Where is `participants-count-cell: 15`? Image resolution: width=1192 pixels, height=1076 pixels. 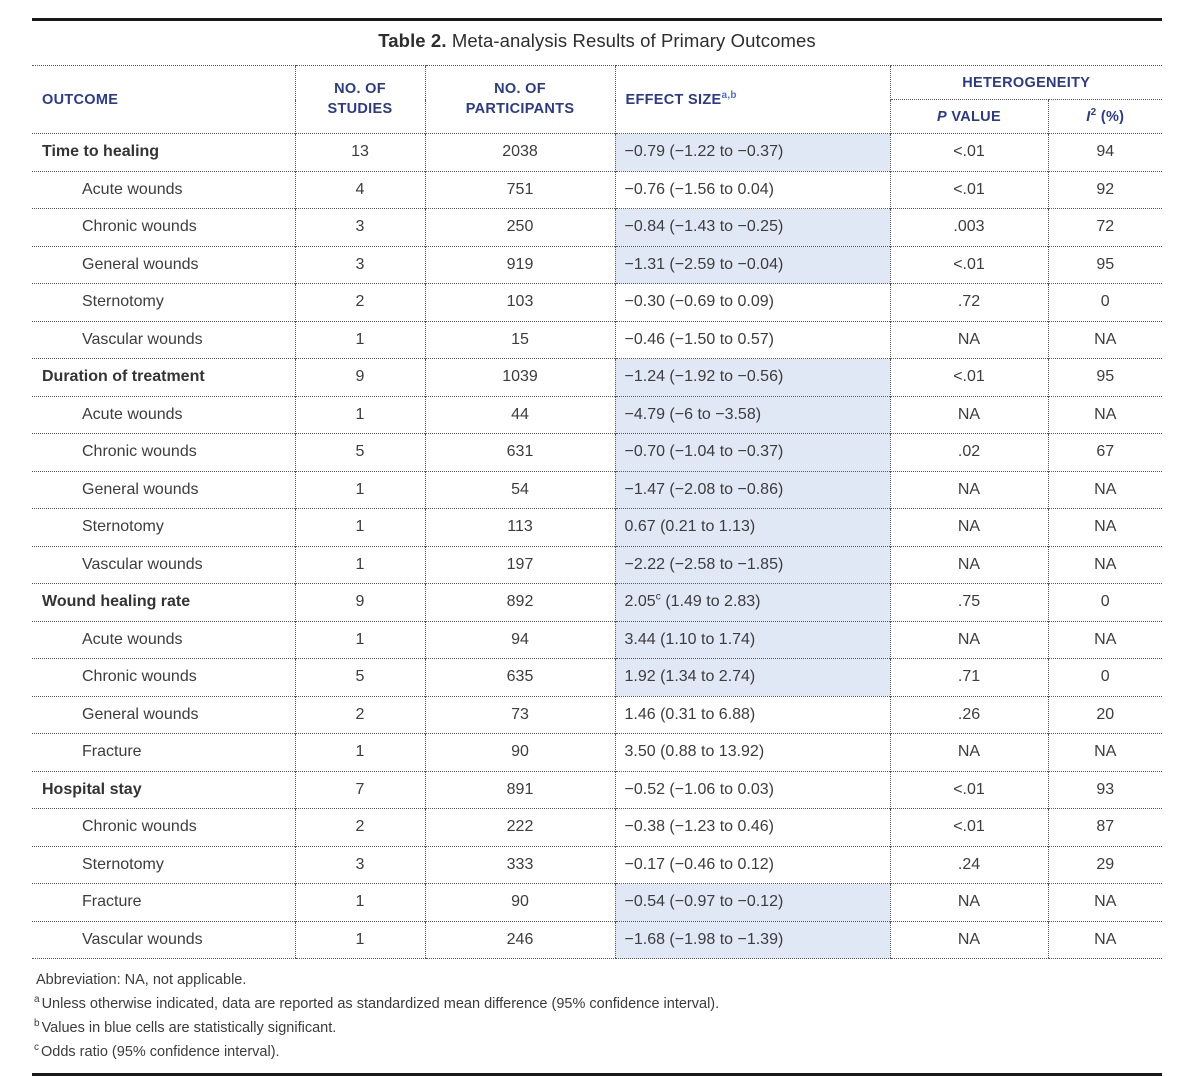
participants-count-cell: 15 is located at coordinates (519, 339).